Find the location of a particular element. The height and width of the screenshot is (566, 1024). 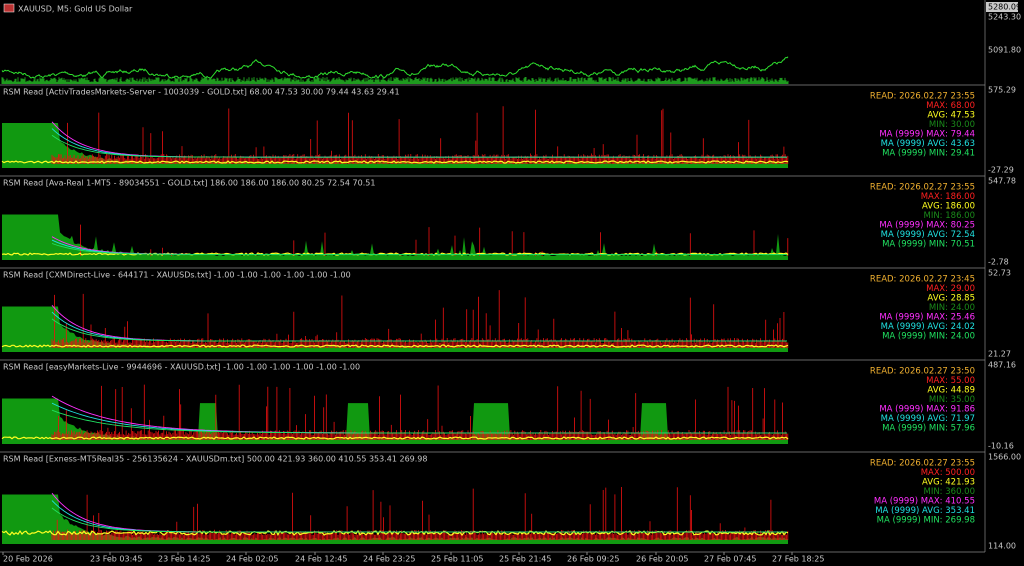

axis-label: 52.73 is located at coordinates (999, 273).